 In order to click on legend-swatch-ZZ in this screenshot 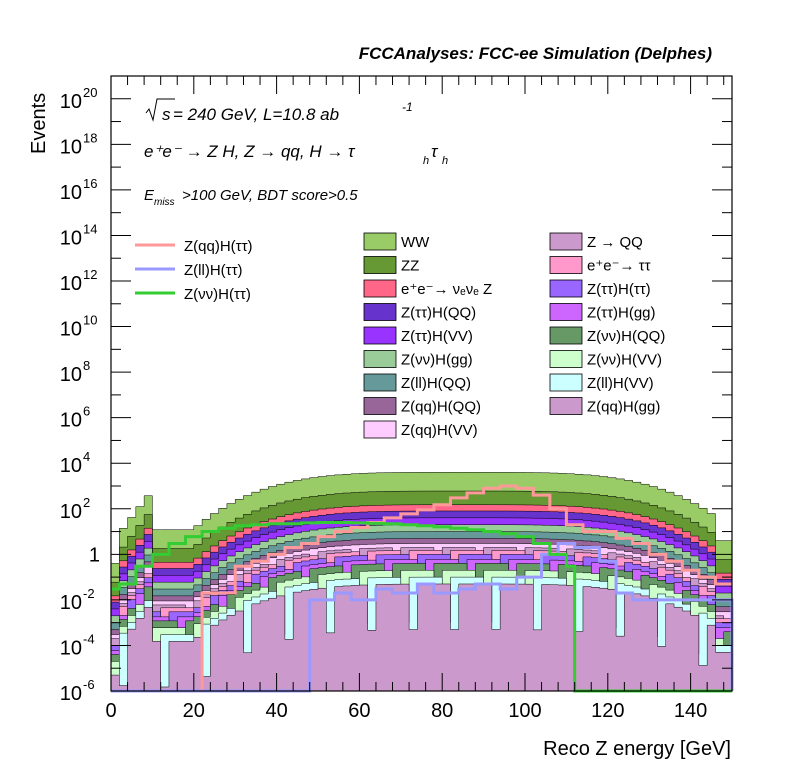, I will do `click(380, 265)`.